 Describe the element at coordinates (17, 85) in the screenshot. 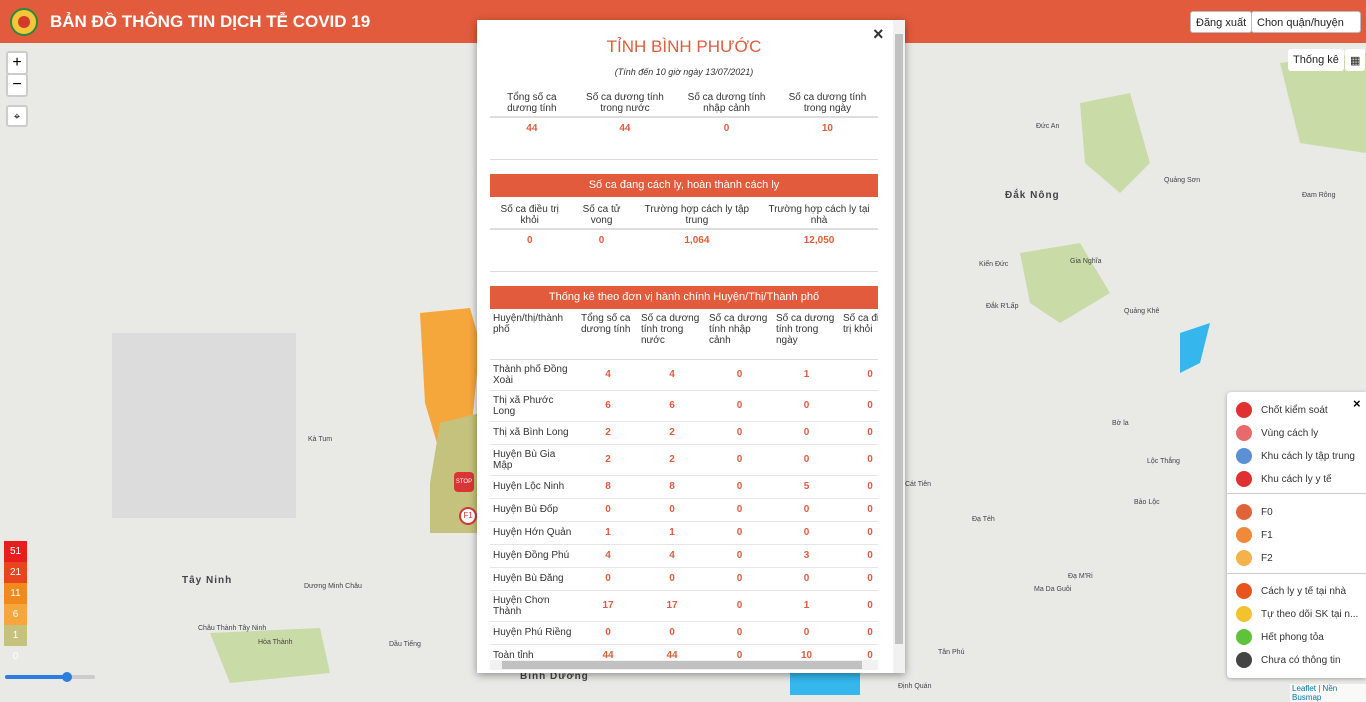

I see `zoom-out: −` at that location.